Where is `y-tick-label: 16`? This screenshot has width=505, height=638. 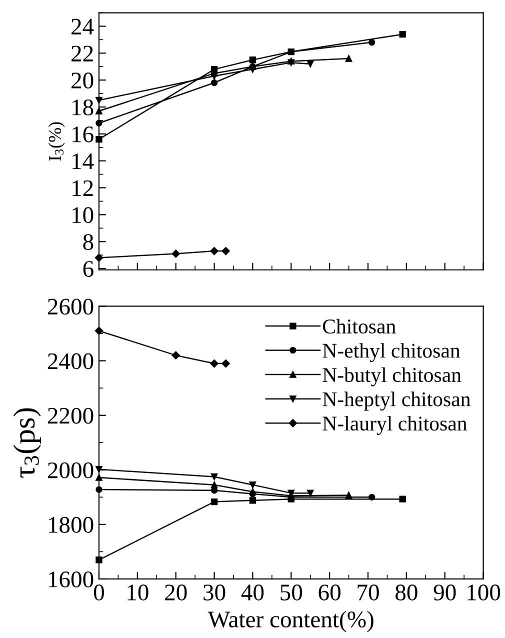 y-tick-label: 16 is located at coordinates (83, 134).